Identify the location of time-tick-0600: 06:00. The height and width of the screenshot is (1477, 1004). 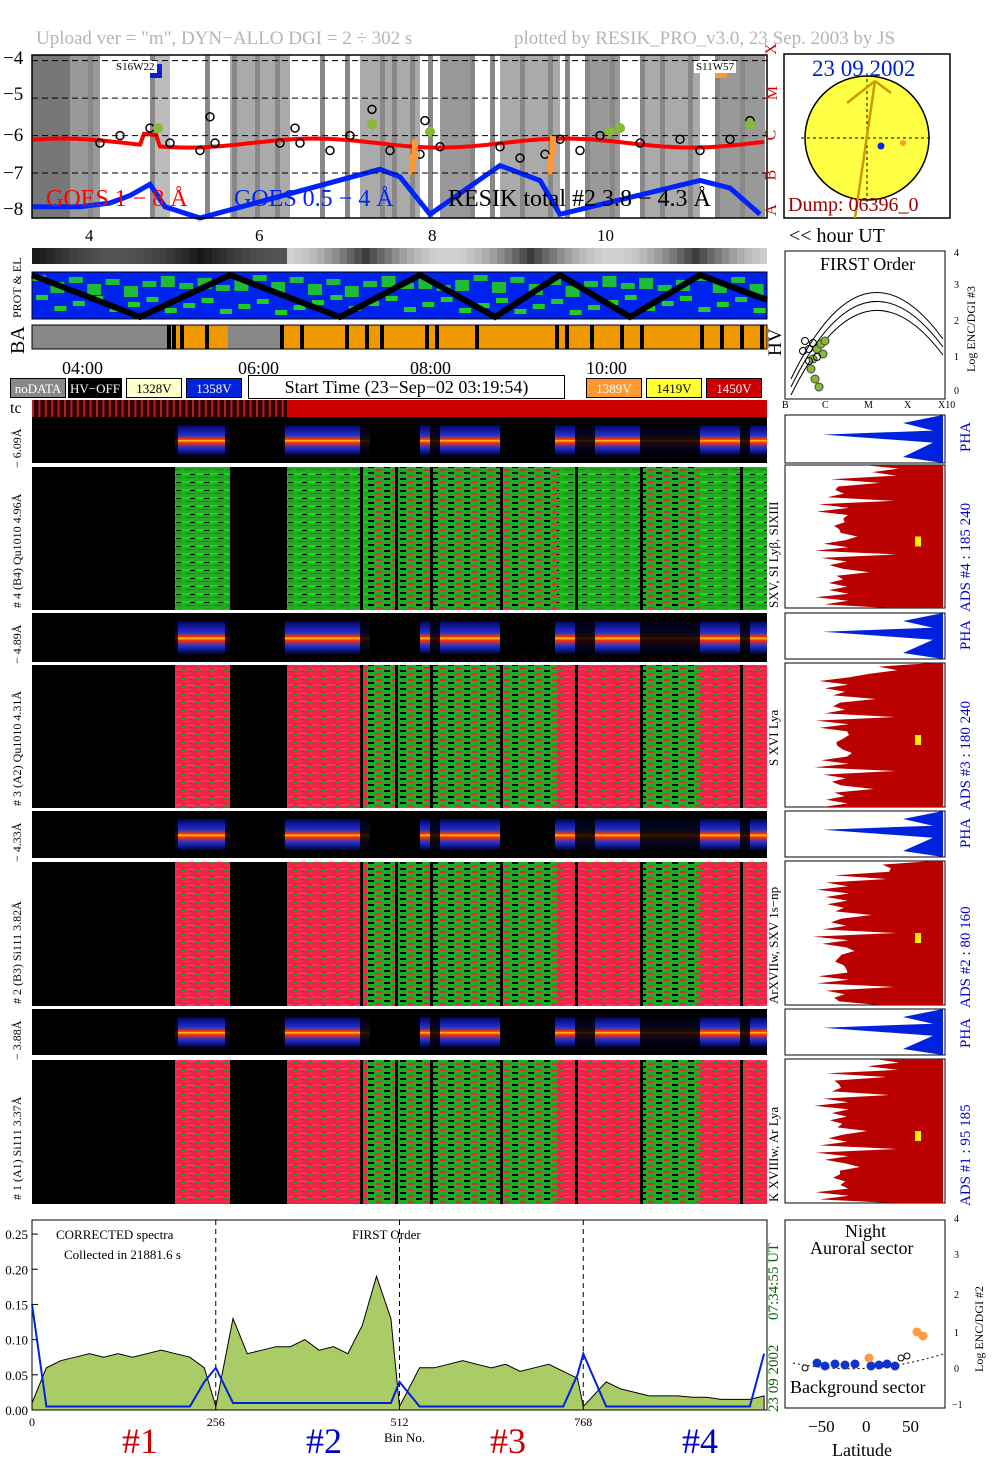
(259, 368).